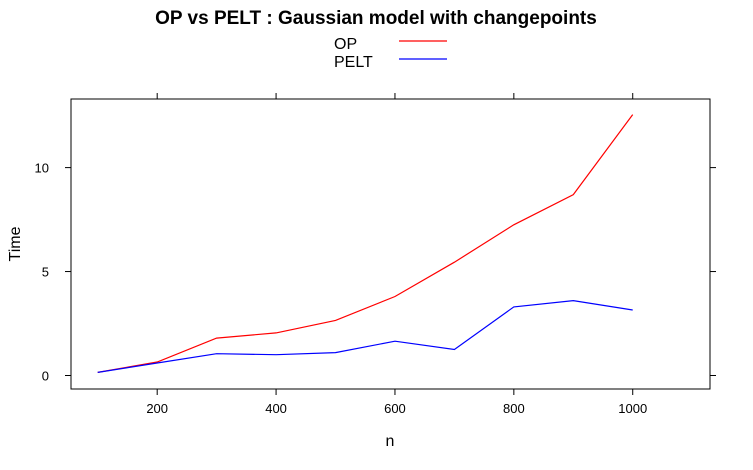  Describe the element at coordinates (42, 168) in the screenshot. I see `y-tick-label: 10` at that location.